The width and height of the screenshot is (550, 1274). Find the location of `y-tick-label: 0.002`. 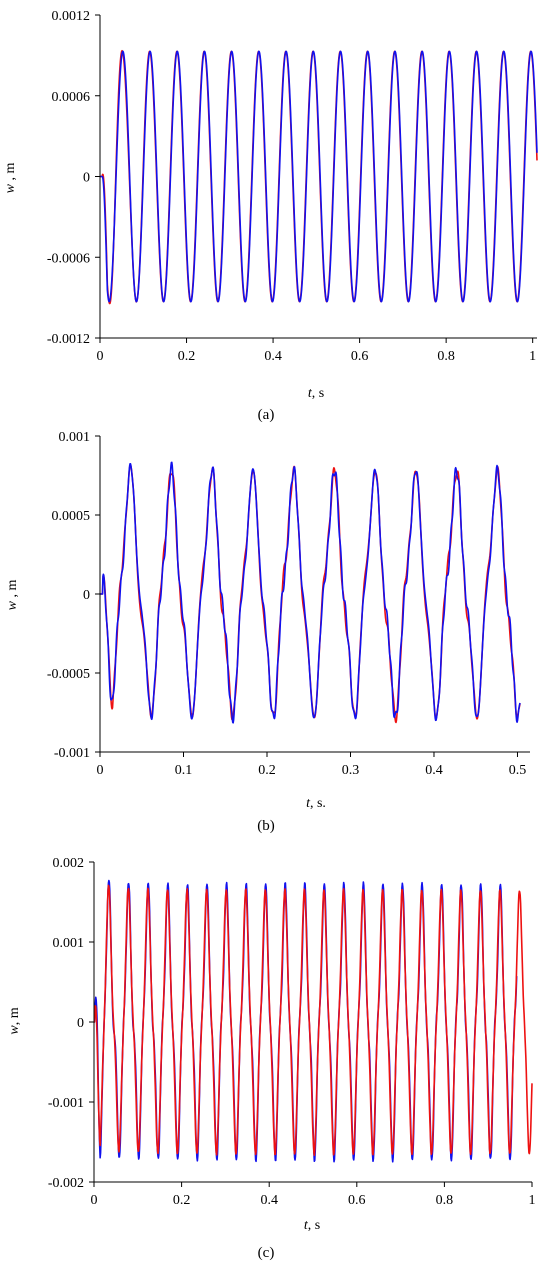

y-tick-label: 0.002 is located at coordinates (69, 863).